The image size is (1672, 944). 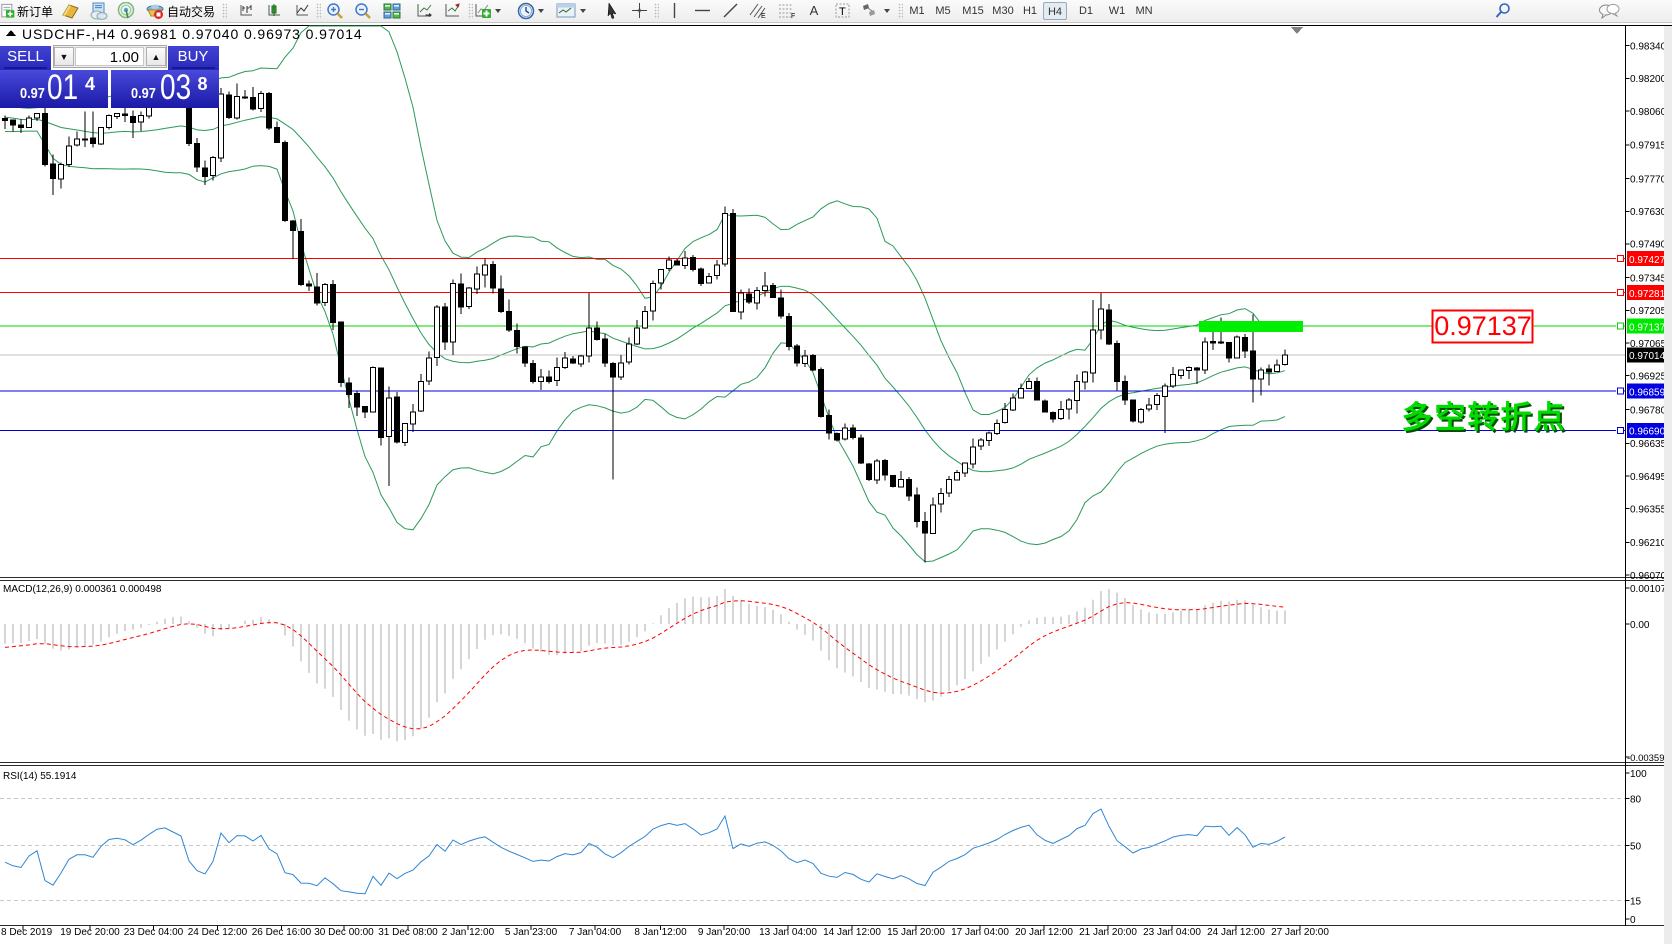 What do you see at coordinates (980, 932) in the screenshot?
I see `svg-text: 17 Jan 04:00` at bounding box center [980, 932].